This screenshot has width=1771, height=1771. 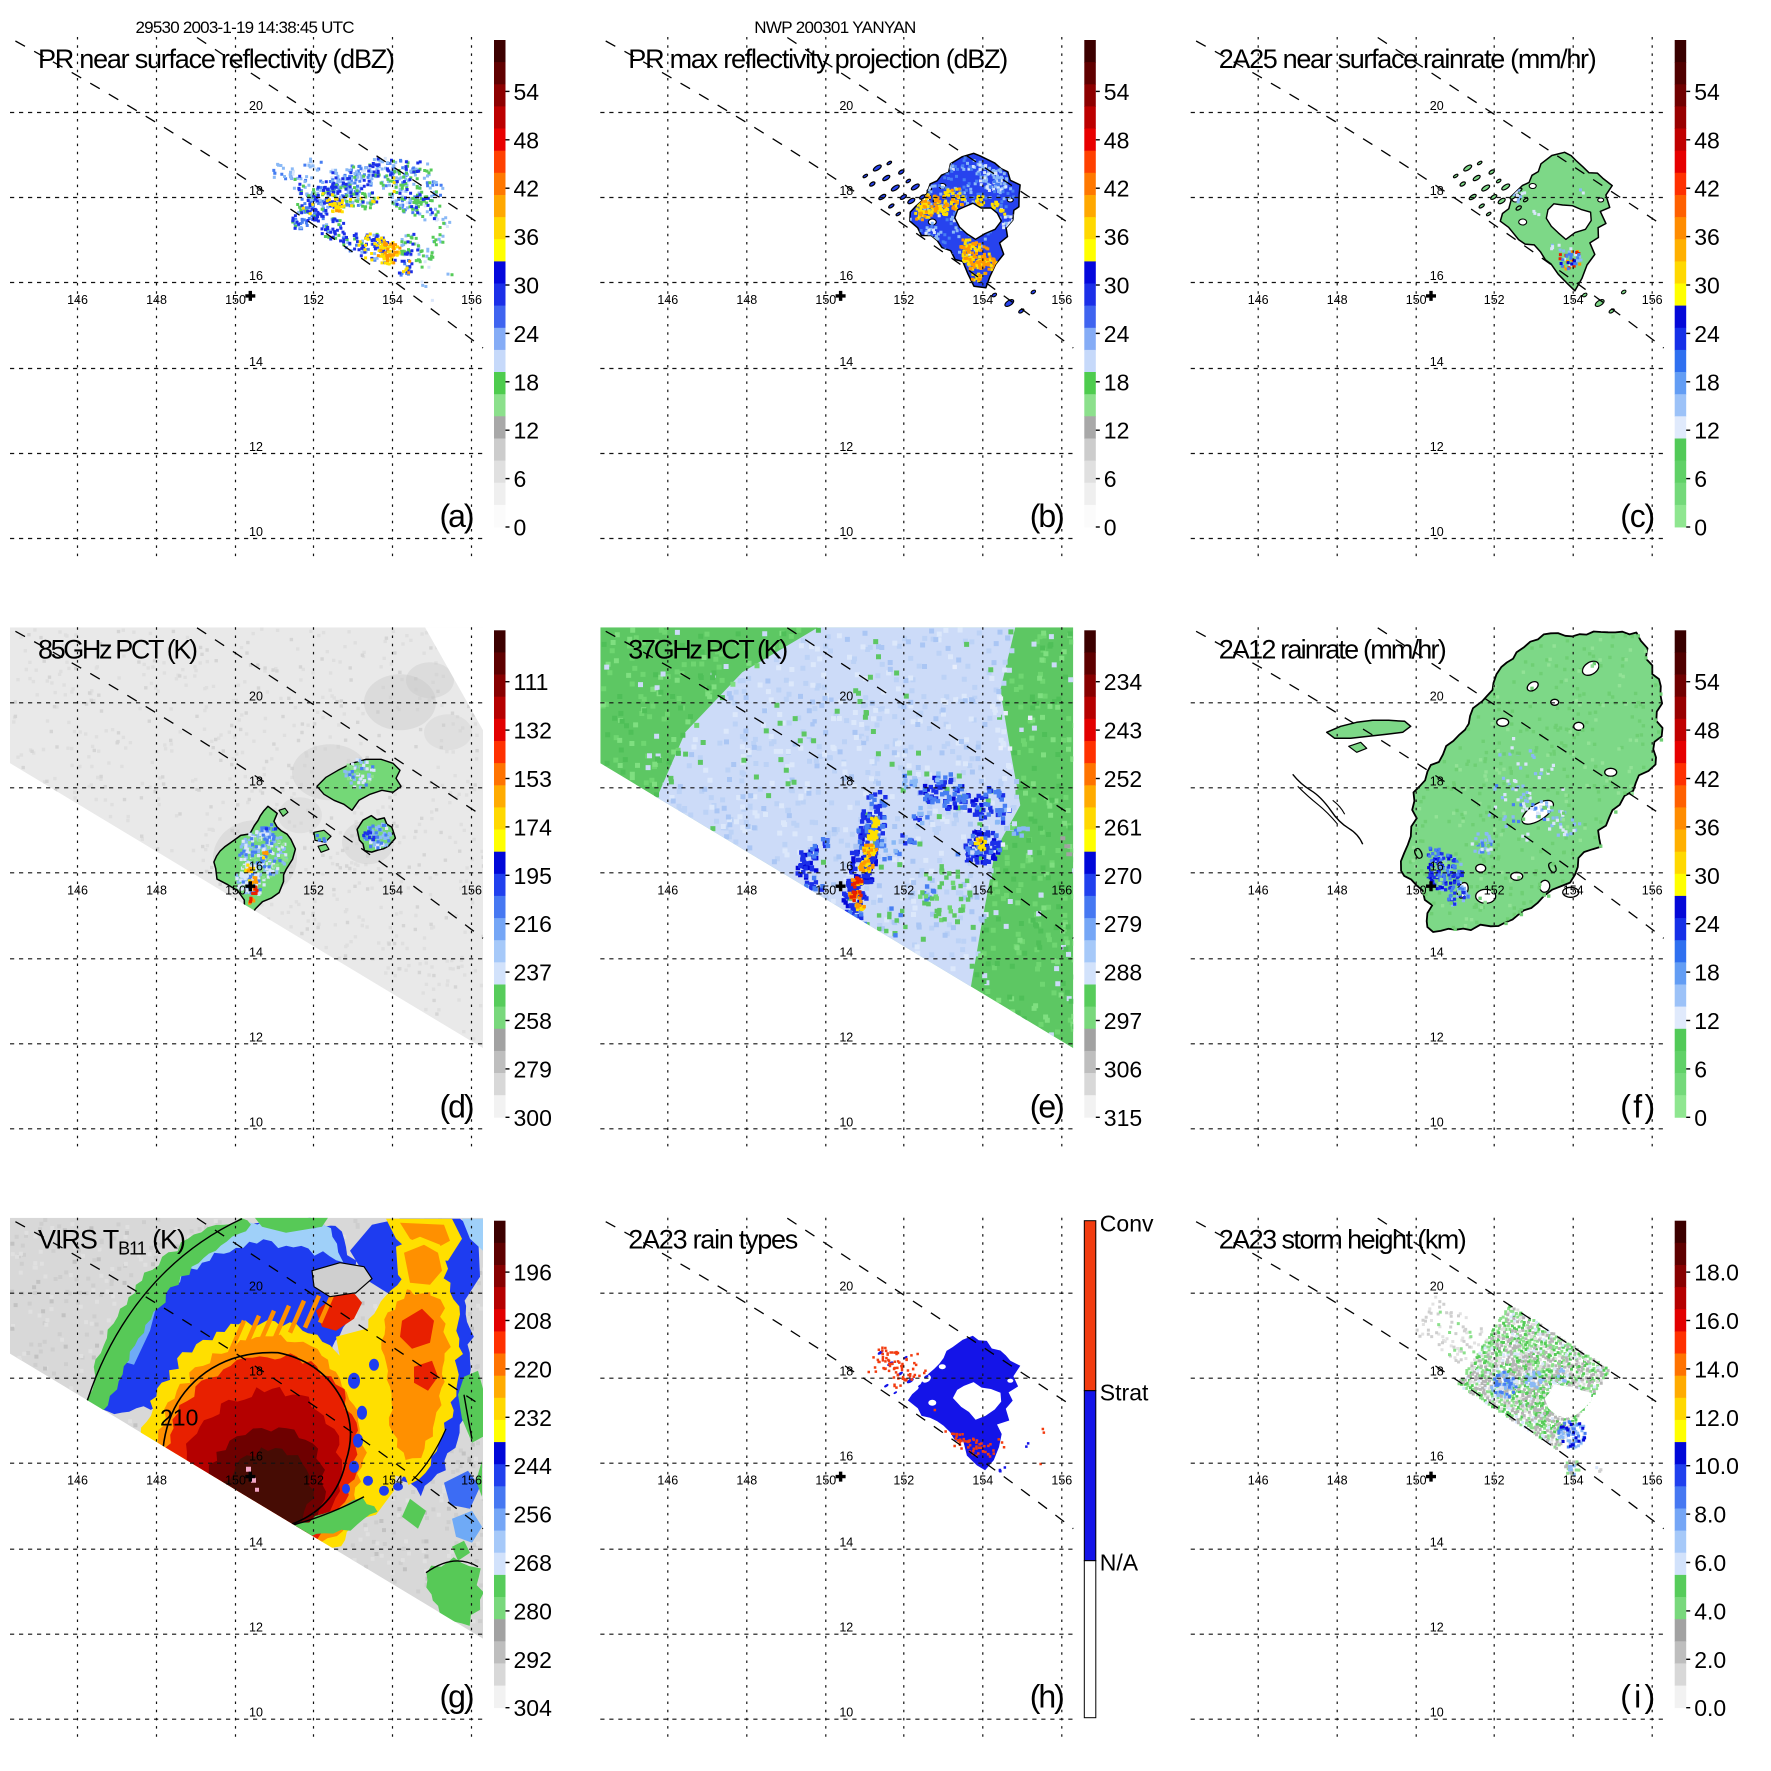 What do you see at coordinates (1408, 59) in the screenshot?
I see `svg-text:2A25 near surface rainrate (mm: 2A25 near surface rainrate (mm/hr)` at bounding box center [1408, 59].